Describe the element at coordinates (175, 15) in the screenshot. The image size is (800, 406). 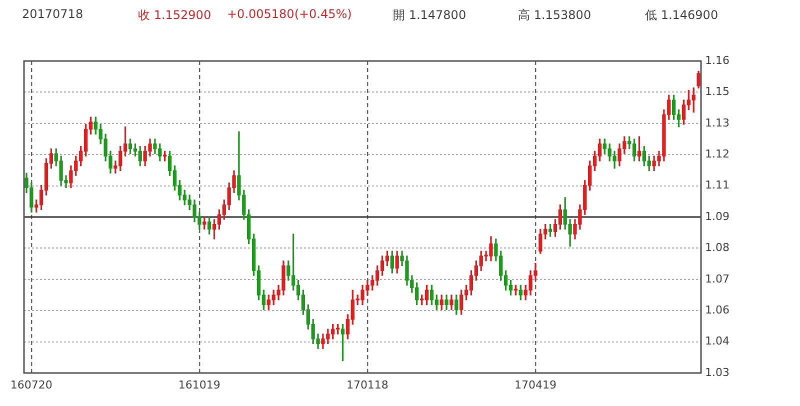
I see `text: 收 1.152900` at that location.